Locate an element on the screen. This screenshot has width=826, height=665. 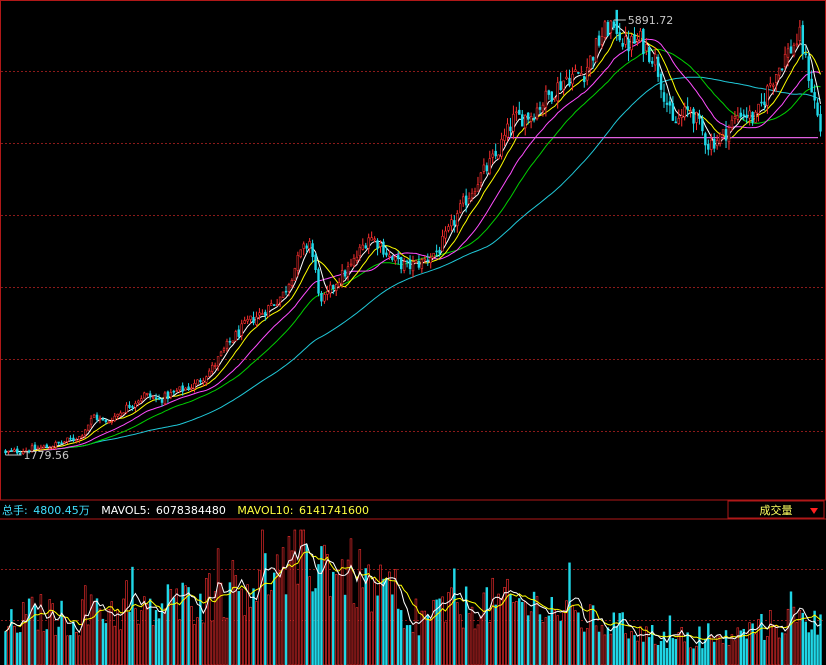
indicator-button-label: 成交量 is located at coordinates (776, 510).